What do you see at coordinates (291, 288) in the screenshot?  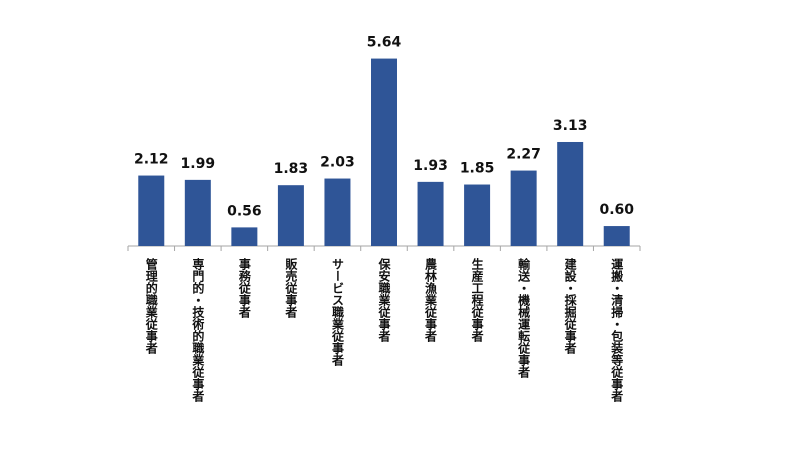 I see `category-label: 販売従事者` at bounding box center [291, 288].